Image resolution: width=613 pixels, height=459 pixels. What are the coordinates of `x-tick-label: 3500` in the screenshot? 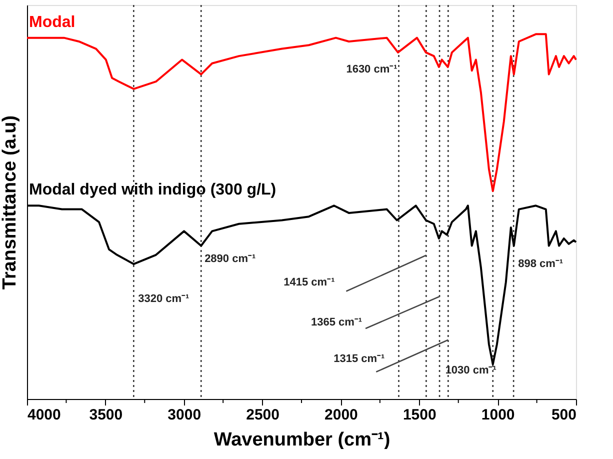 It's located at (106, 415).